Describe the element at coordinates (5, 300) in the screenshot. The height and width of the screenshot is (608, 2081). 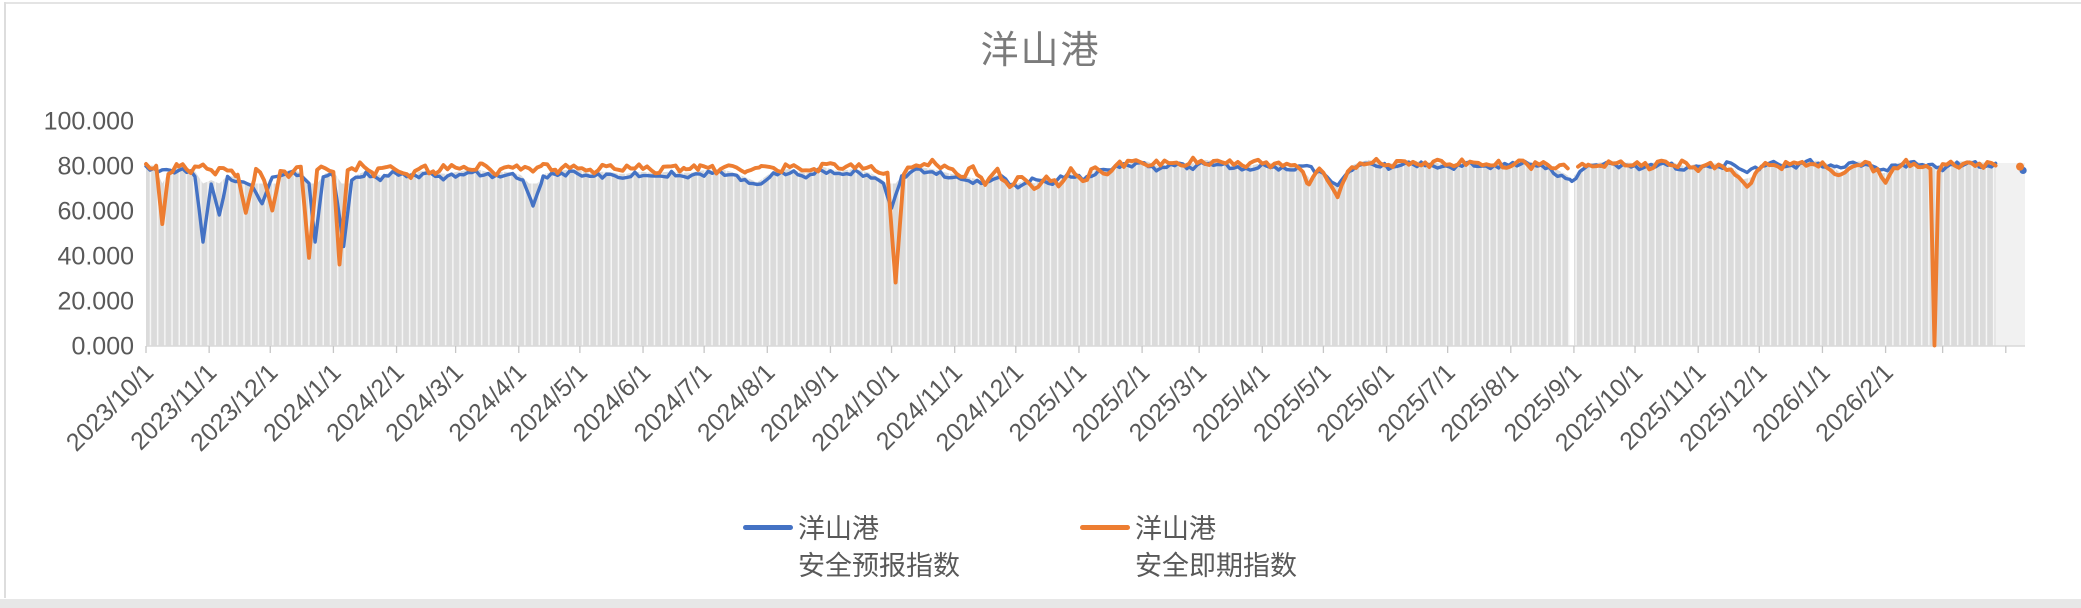
I see `left-border-line` at that location.